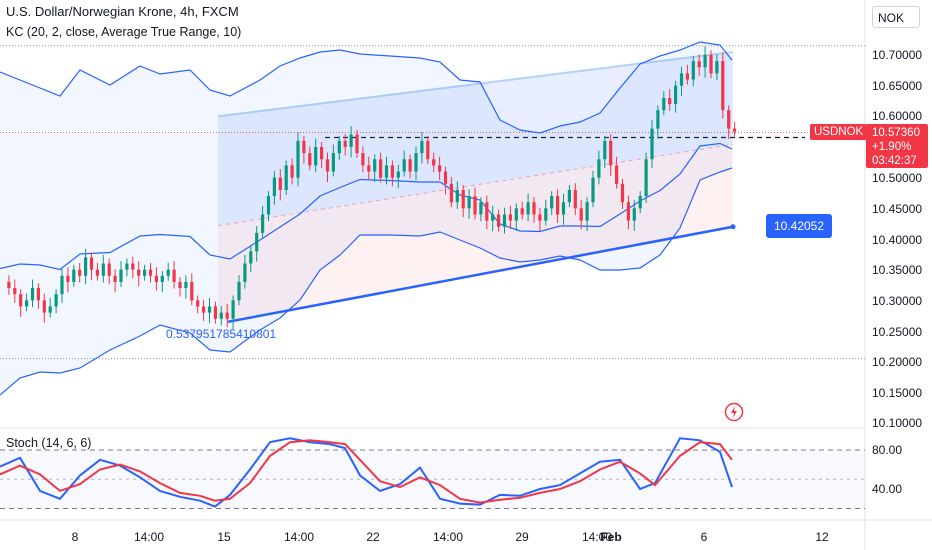 The image size is (932, 550). What do you see at coordinates (894, 161) in the screenshot?
I see `bar-countdown: 03:42:37` at bounding box center [894, 161].